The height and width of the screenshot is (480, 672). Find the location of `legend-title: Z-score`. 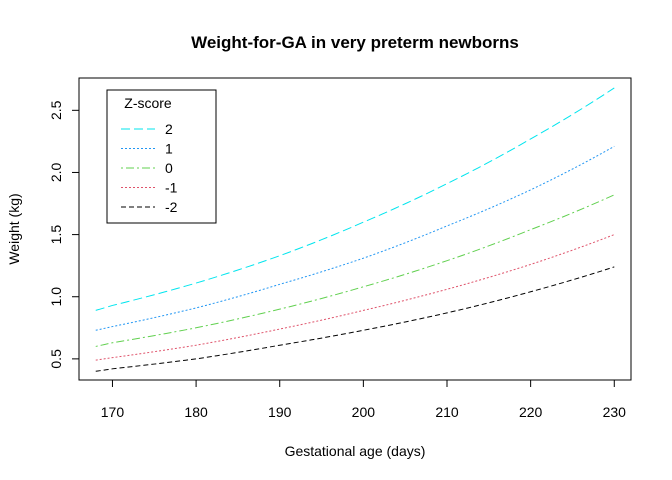

legend-title: Z-score is located at coordinates (148, 103).